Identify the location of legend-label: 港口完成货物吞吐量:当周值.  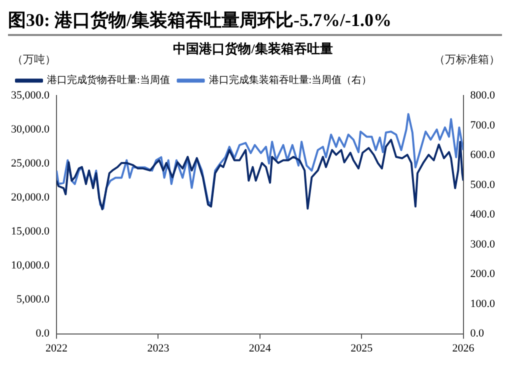
(108, 80).